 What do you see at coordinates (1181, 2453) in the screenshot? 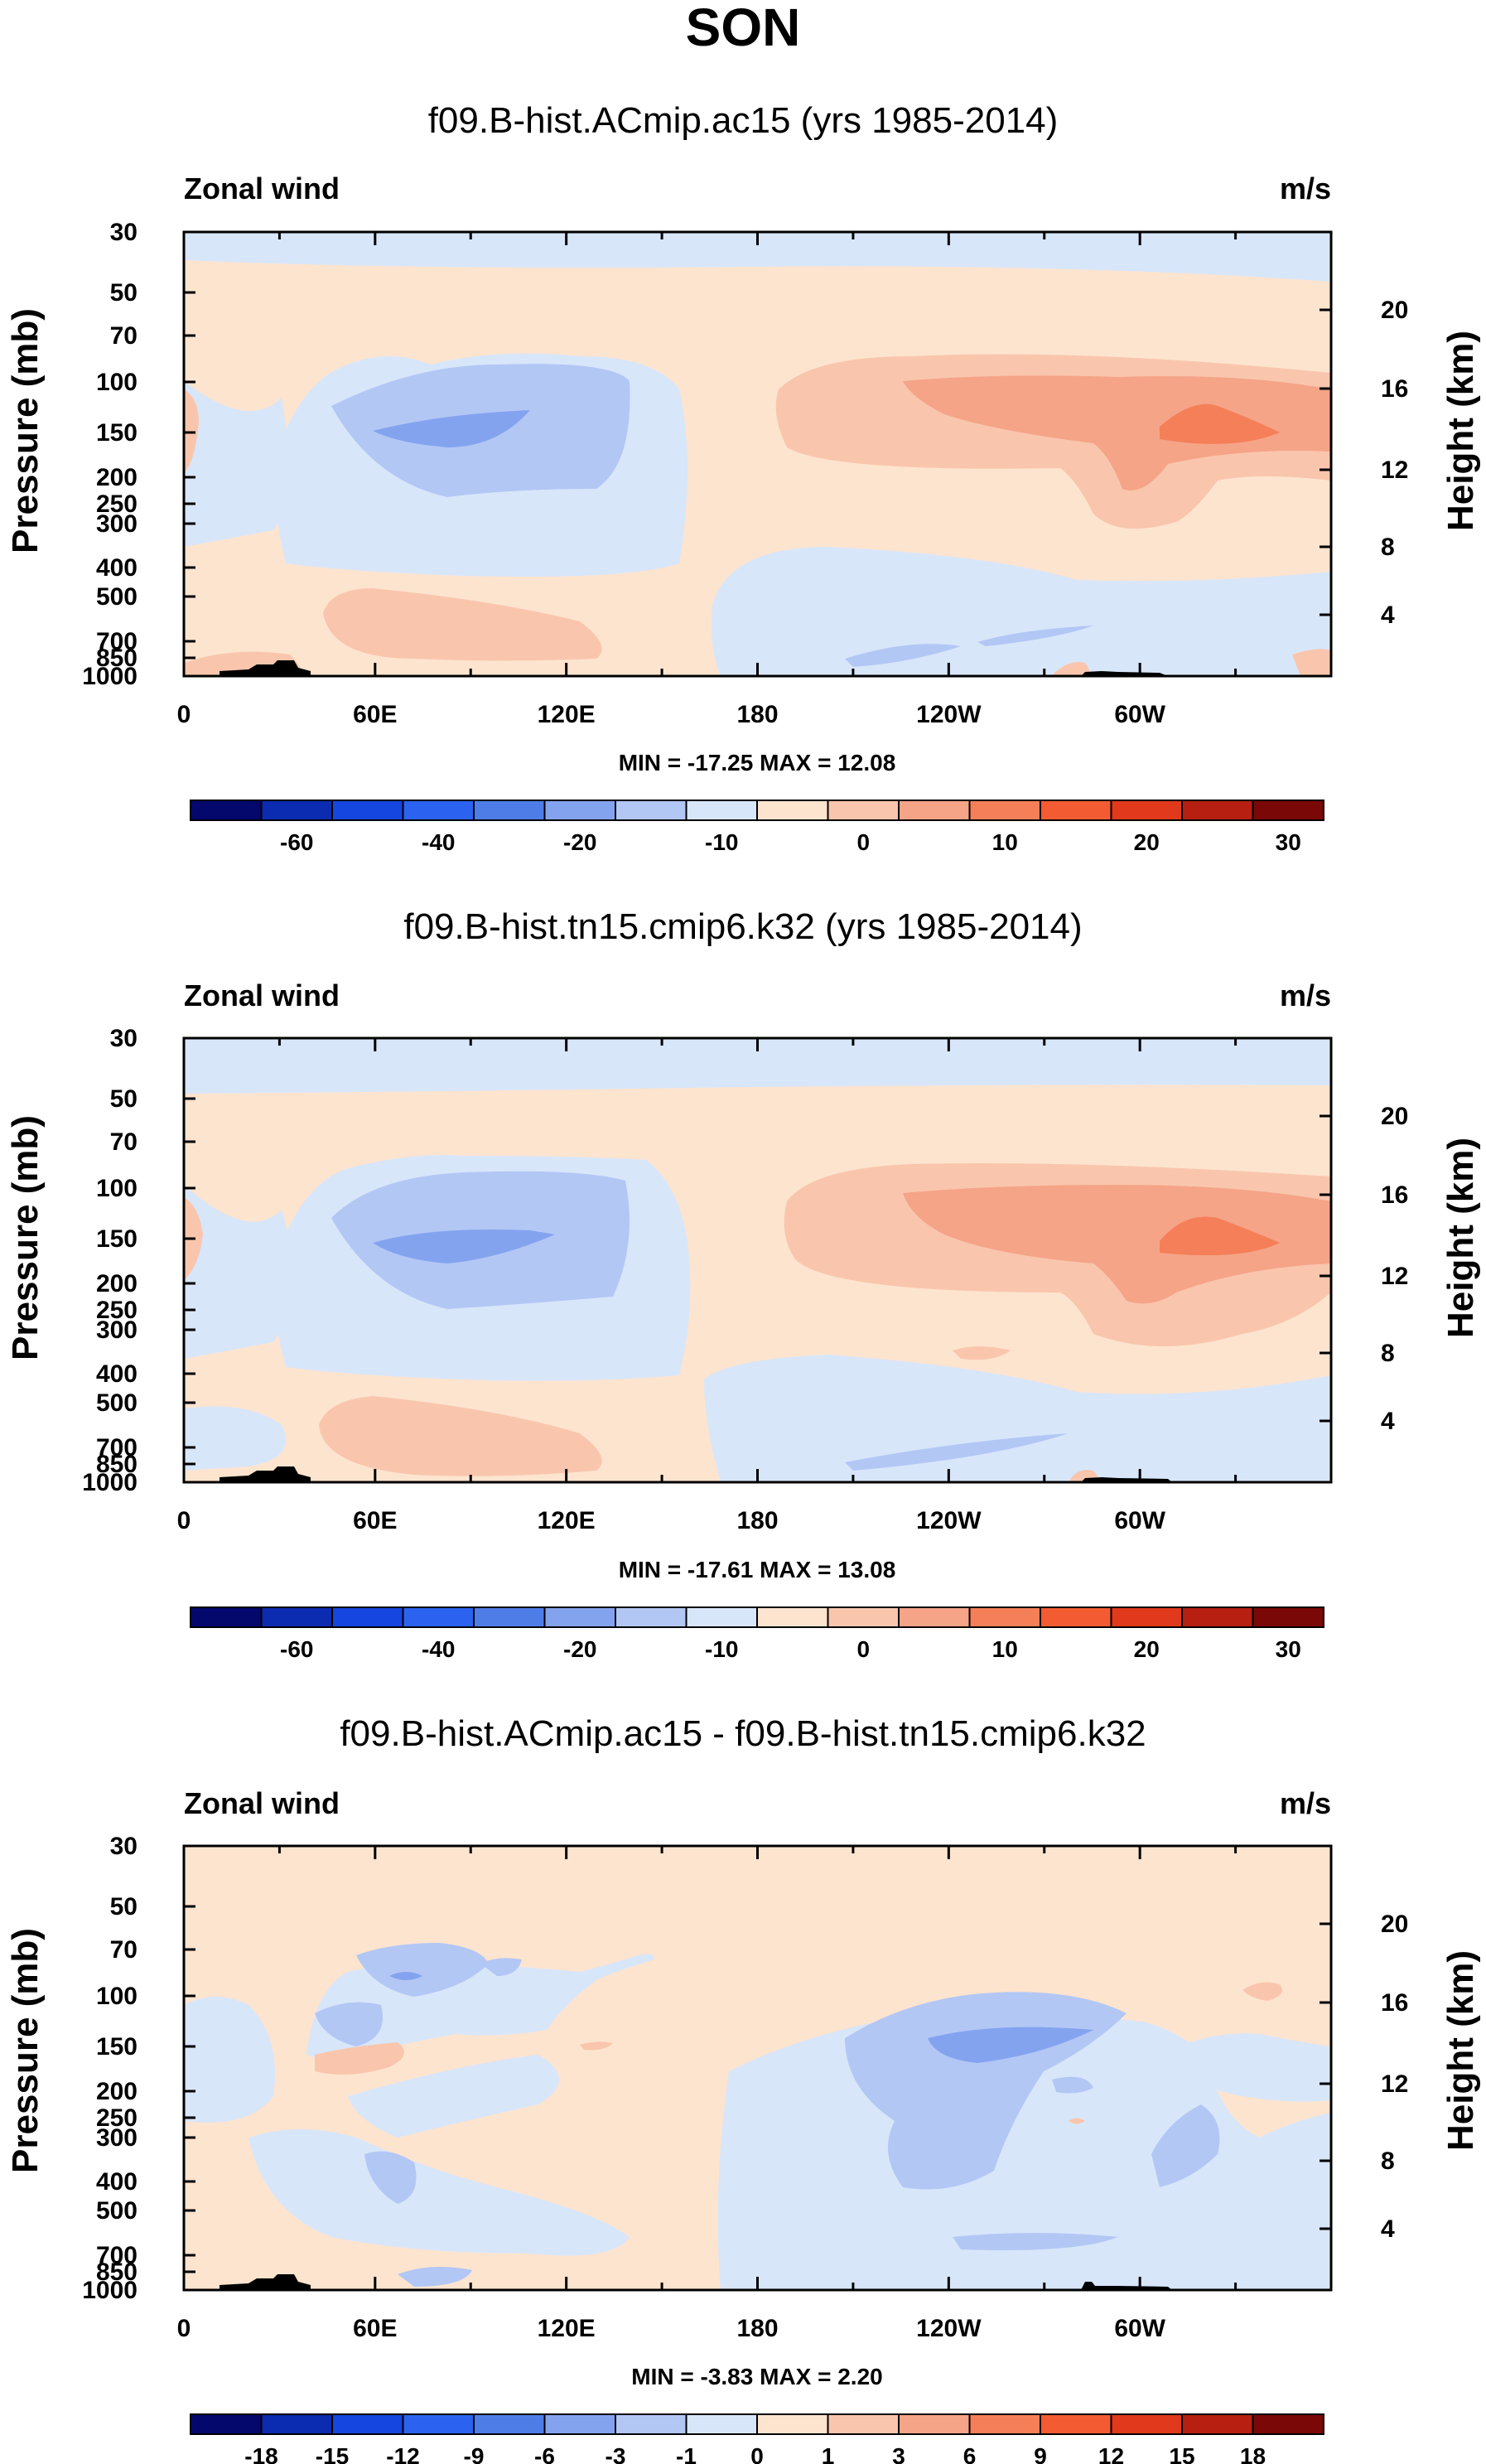
I see `colorbar-label: 15` at bounding box center [1181, 2453].